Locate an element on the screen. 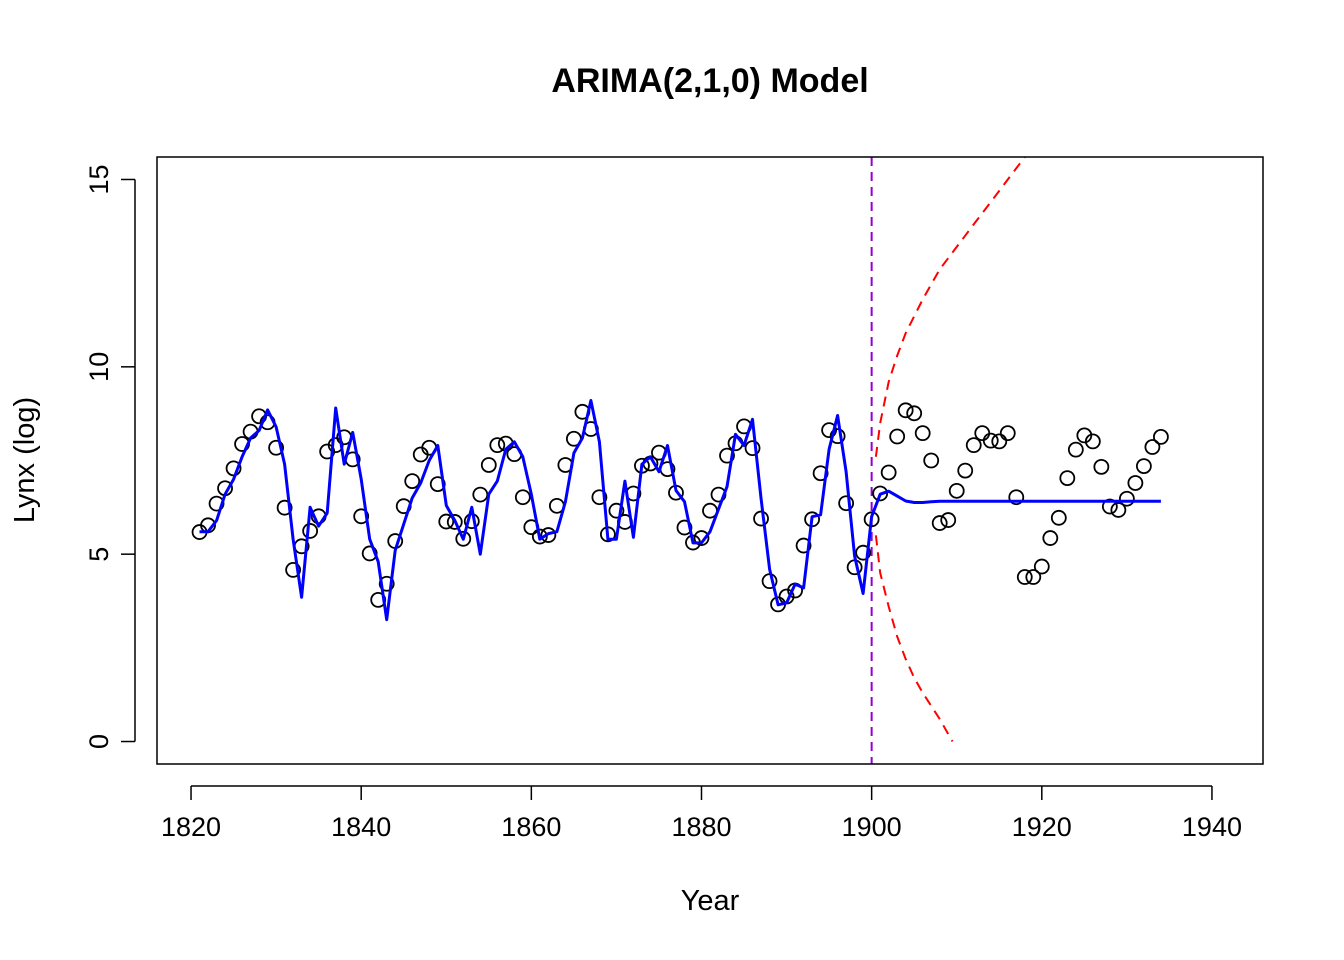 This screenshot has height=960, width=1344. x-tick-label: 1920 is located at coordinates (1042, 827).